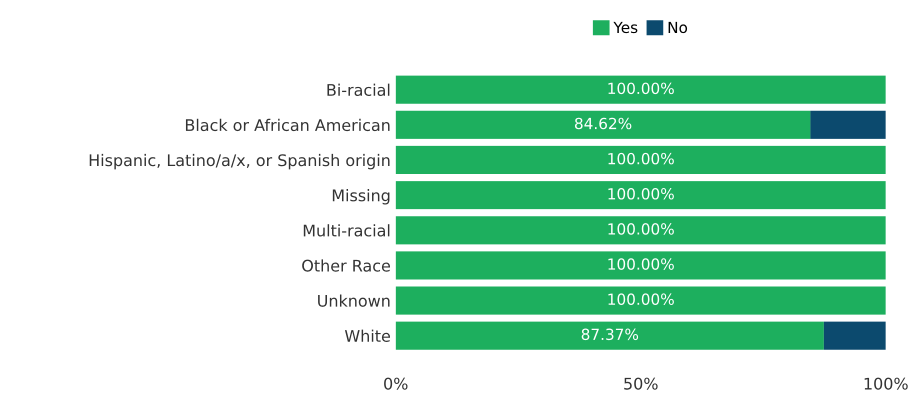 The image size is (916, 413). I want to click on data-label: 87.37%, so click(610, 334).